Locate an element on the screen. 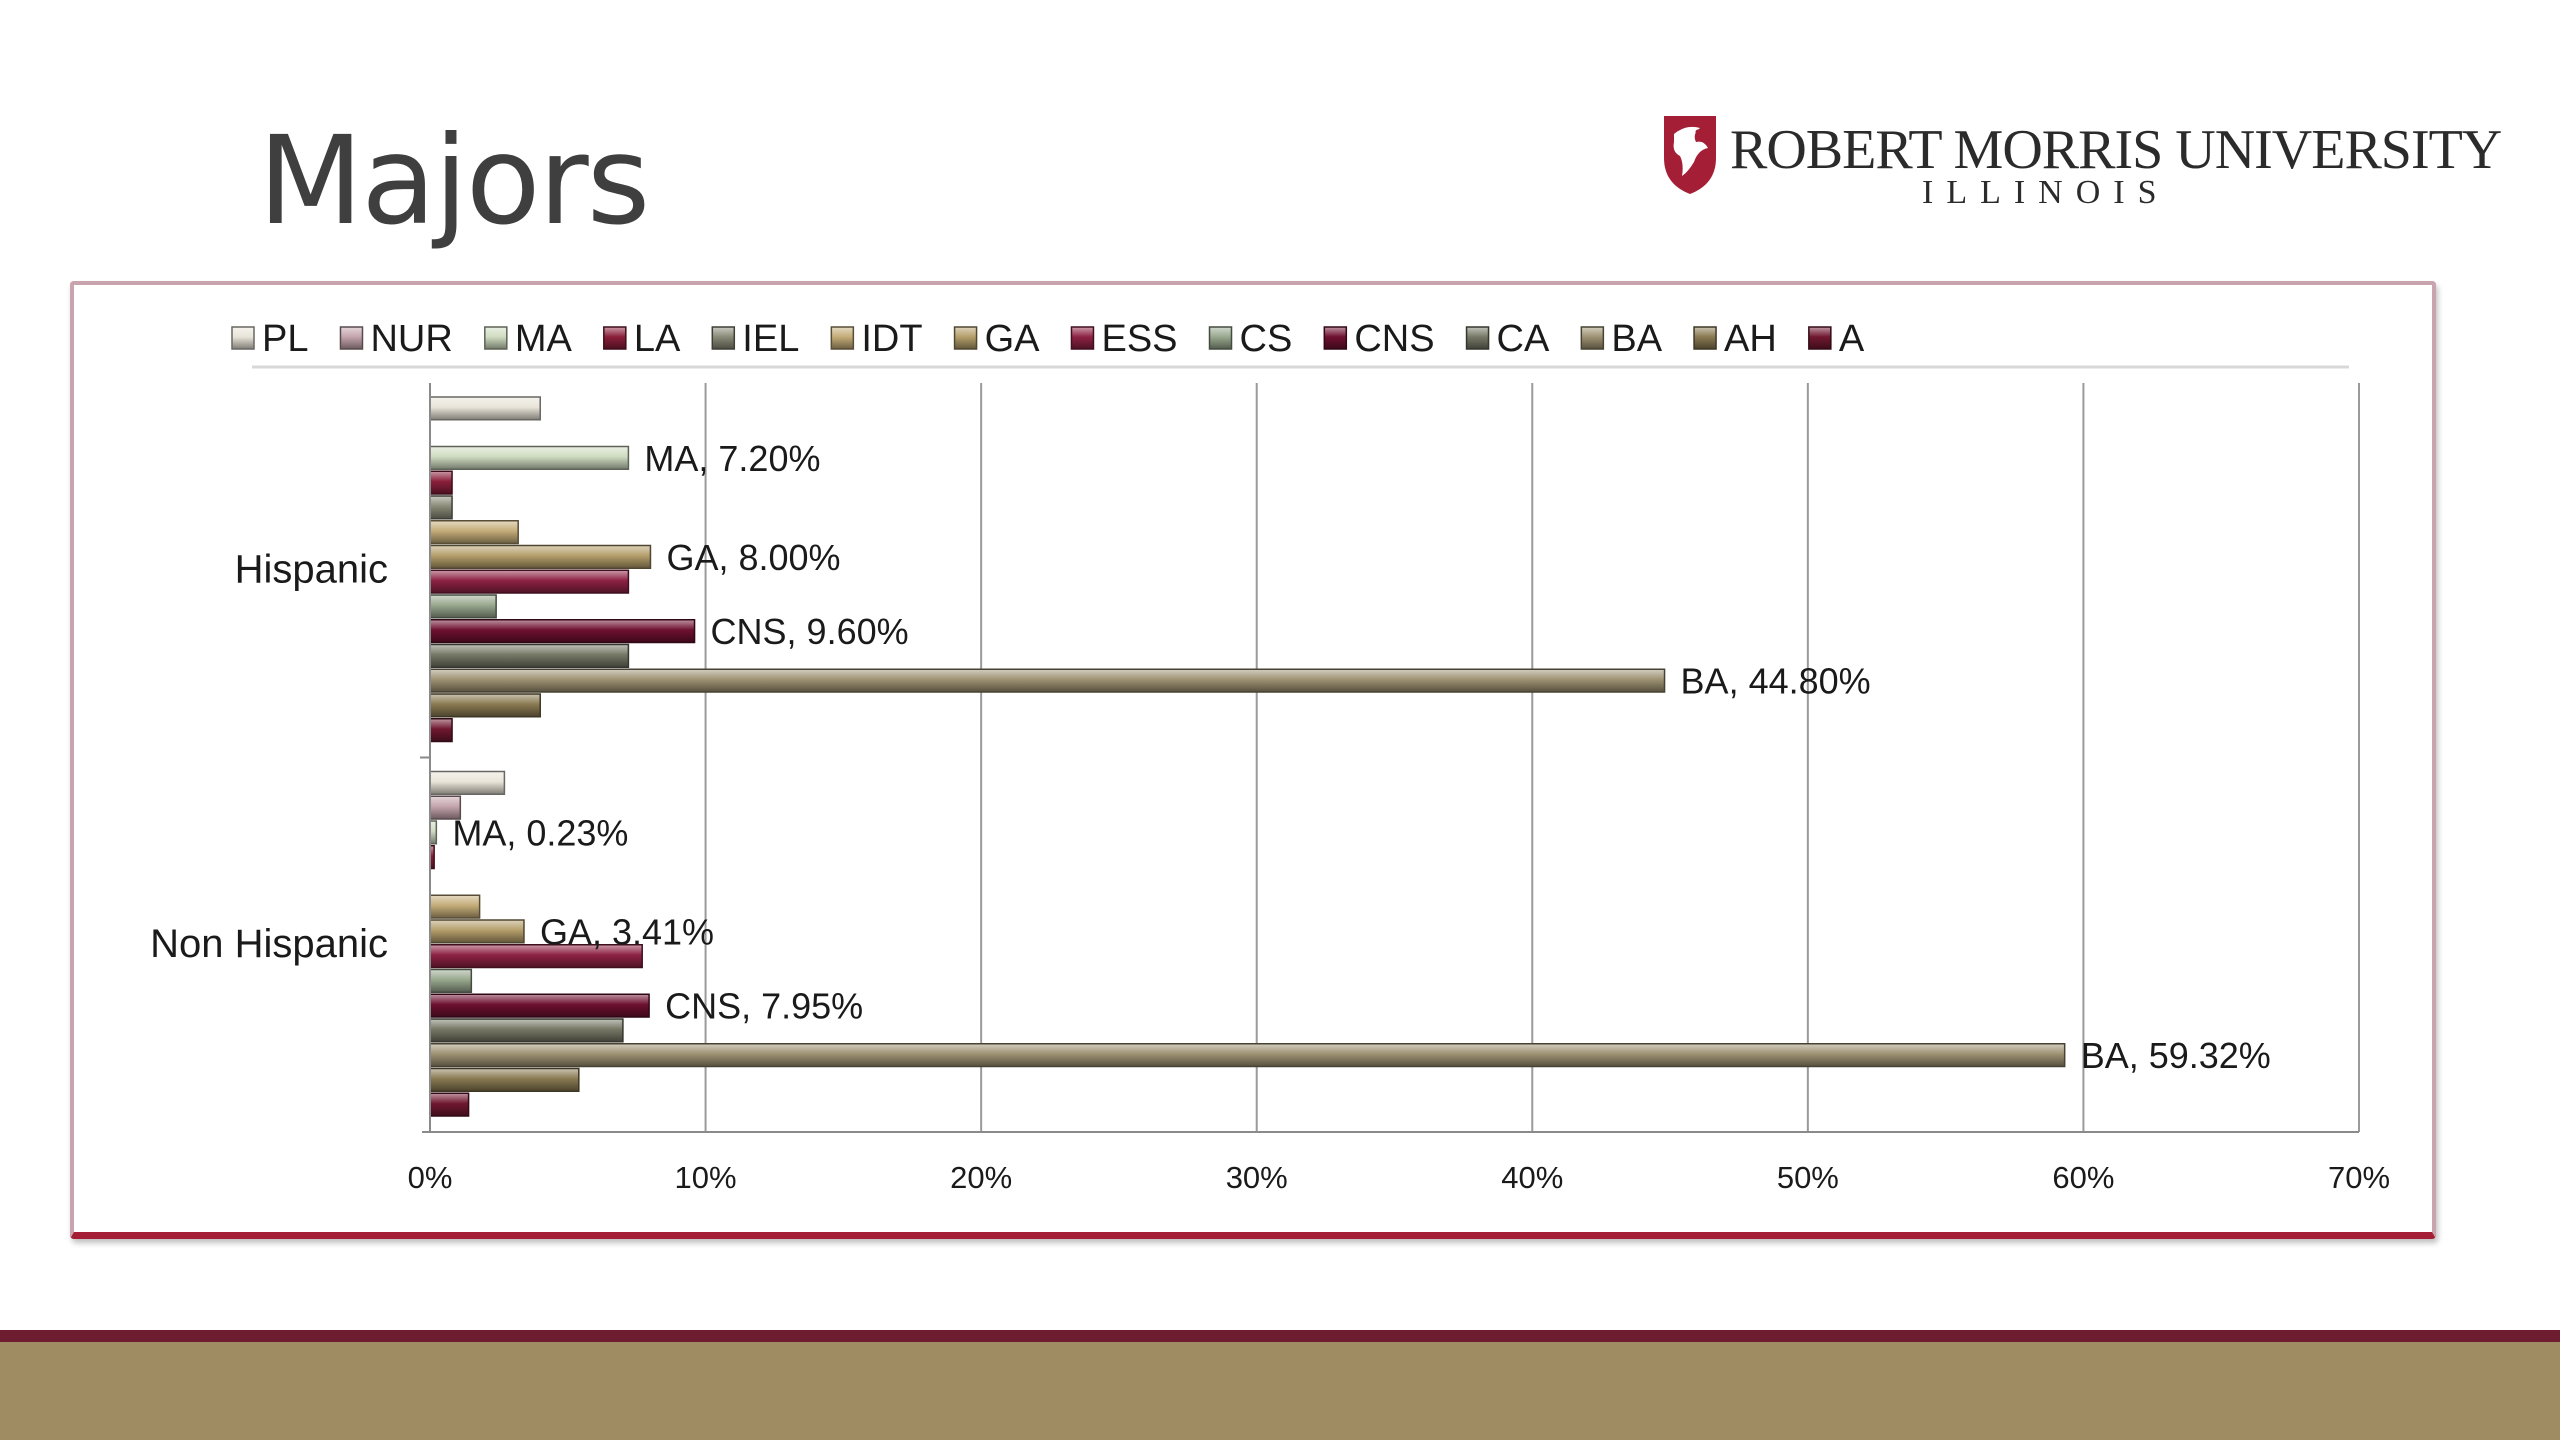 The width and height of the screenshot is (2560, 1440). legend: PL NUR MA LA IEL IDT GA ESS CS CNS CA BA AH A is located at coordinates (1290, 343).